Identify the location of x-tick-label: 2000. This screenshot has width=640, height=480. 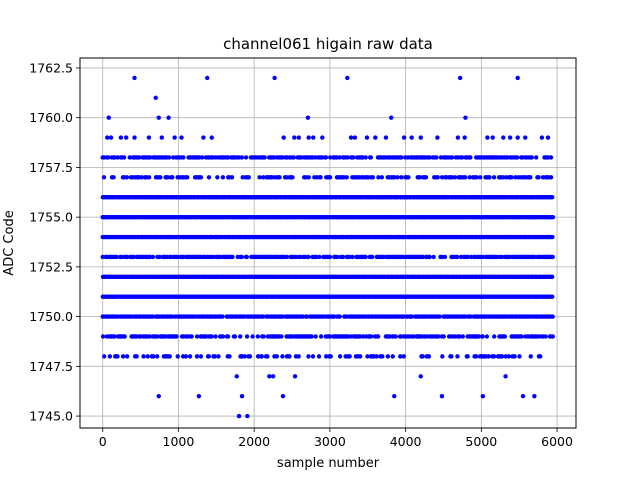
(254, 441).